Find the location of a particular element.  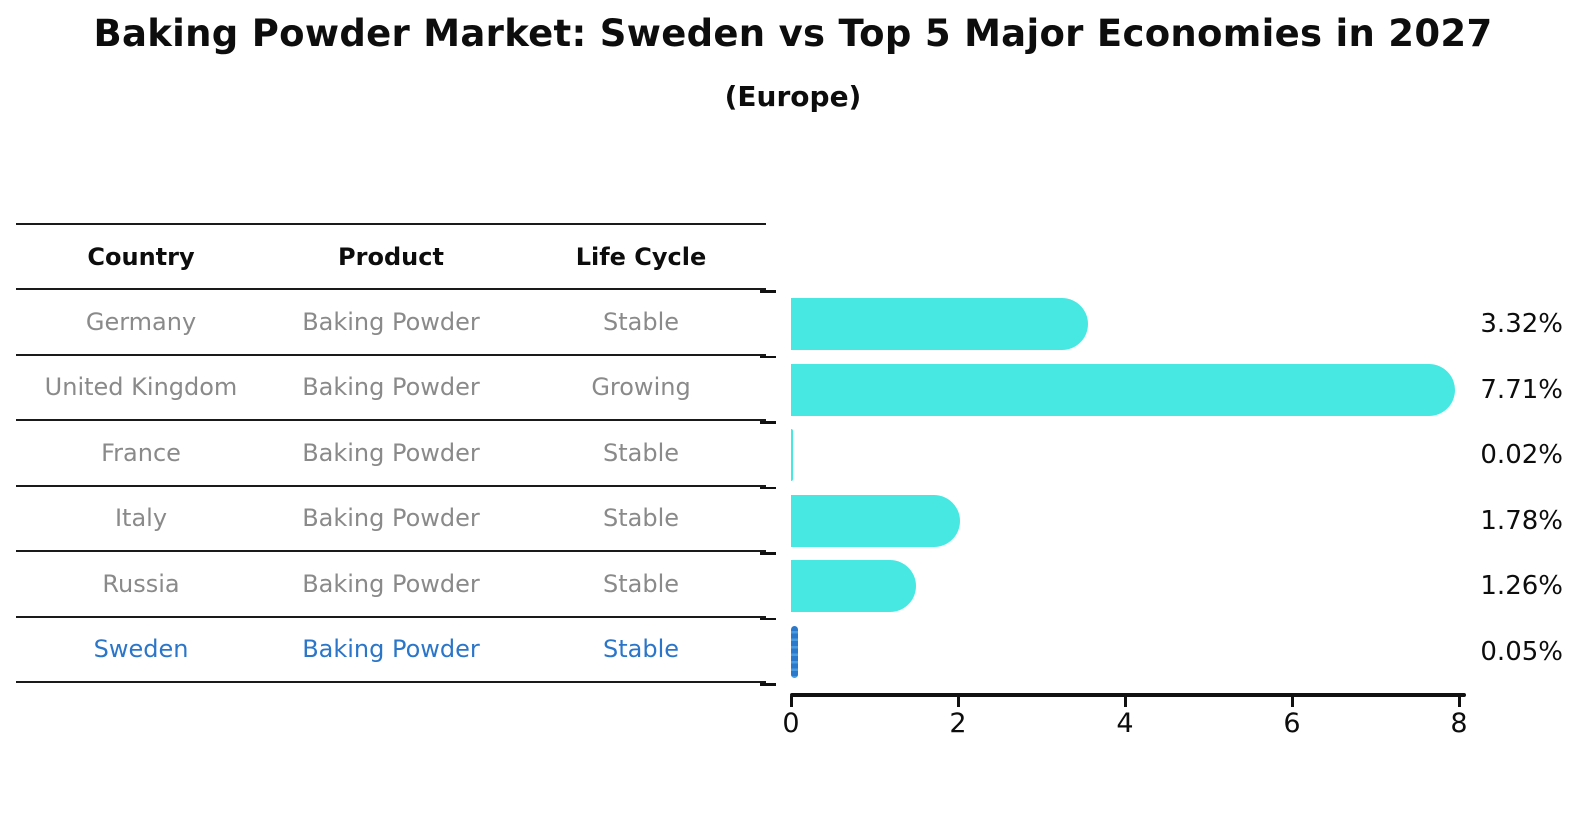

x-axis-label-8: 8 is located at coordinates (1459, 723).